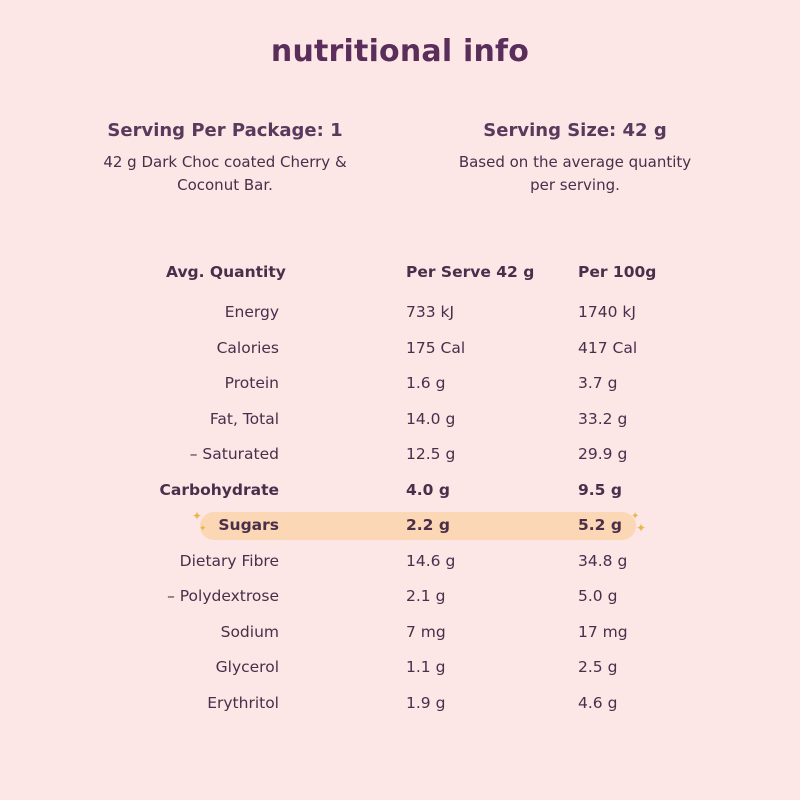 Image resolution: width=800 pixels, height=800 pixels. I want to click on per-serve-value: 1.9 g, so click(426, 702).